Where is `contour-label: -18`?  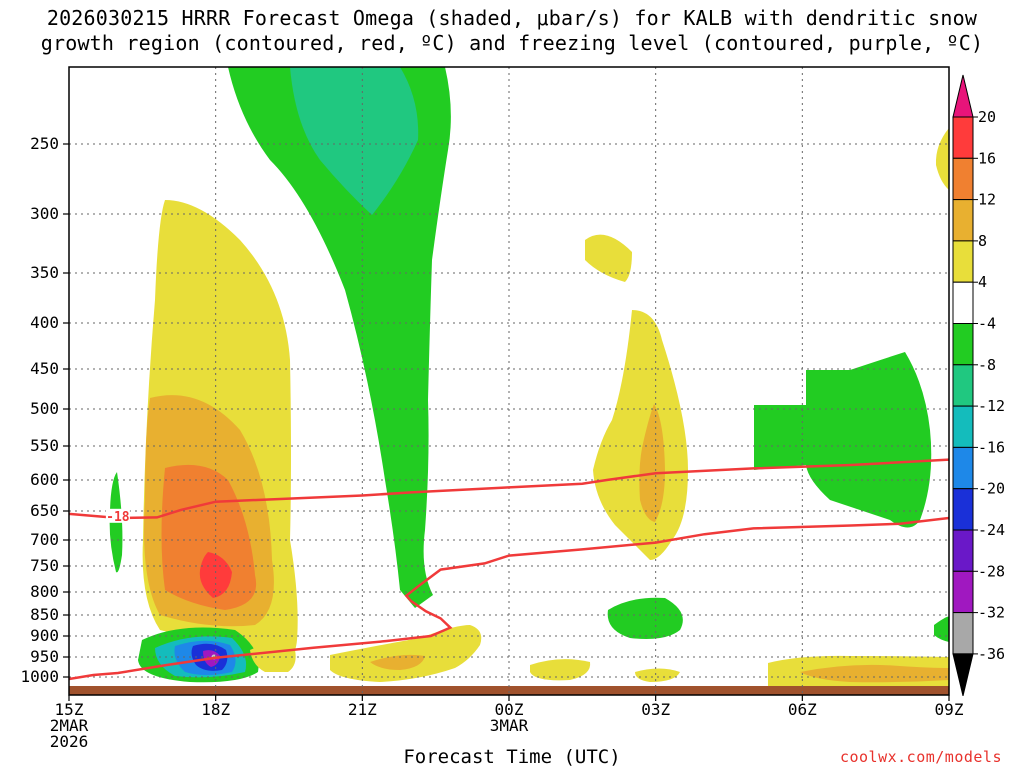
contour-label: -18 is located at coordinates (118, 517).